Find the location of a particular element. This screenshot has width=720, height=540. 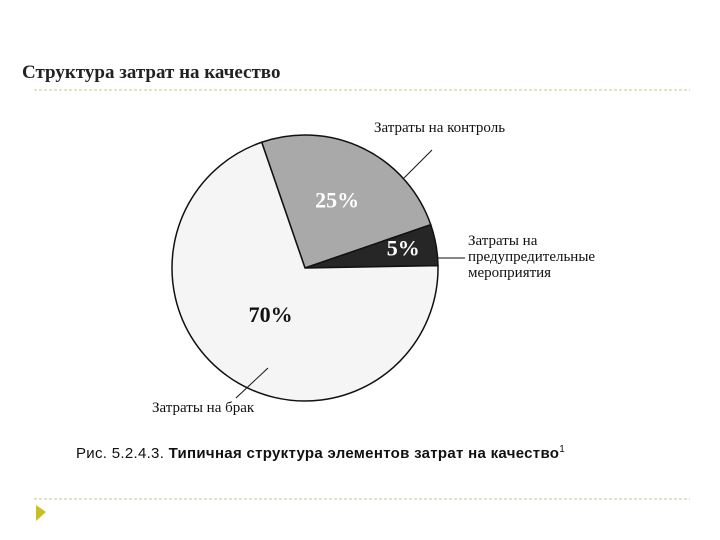

value-label: 5% is located at coordinates (403, 248).